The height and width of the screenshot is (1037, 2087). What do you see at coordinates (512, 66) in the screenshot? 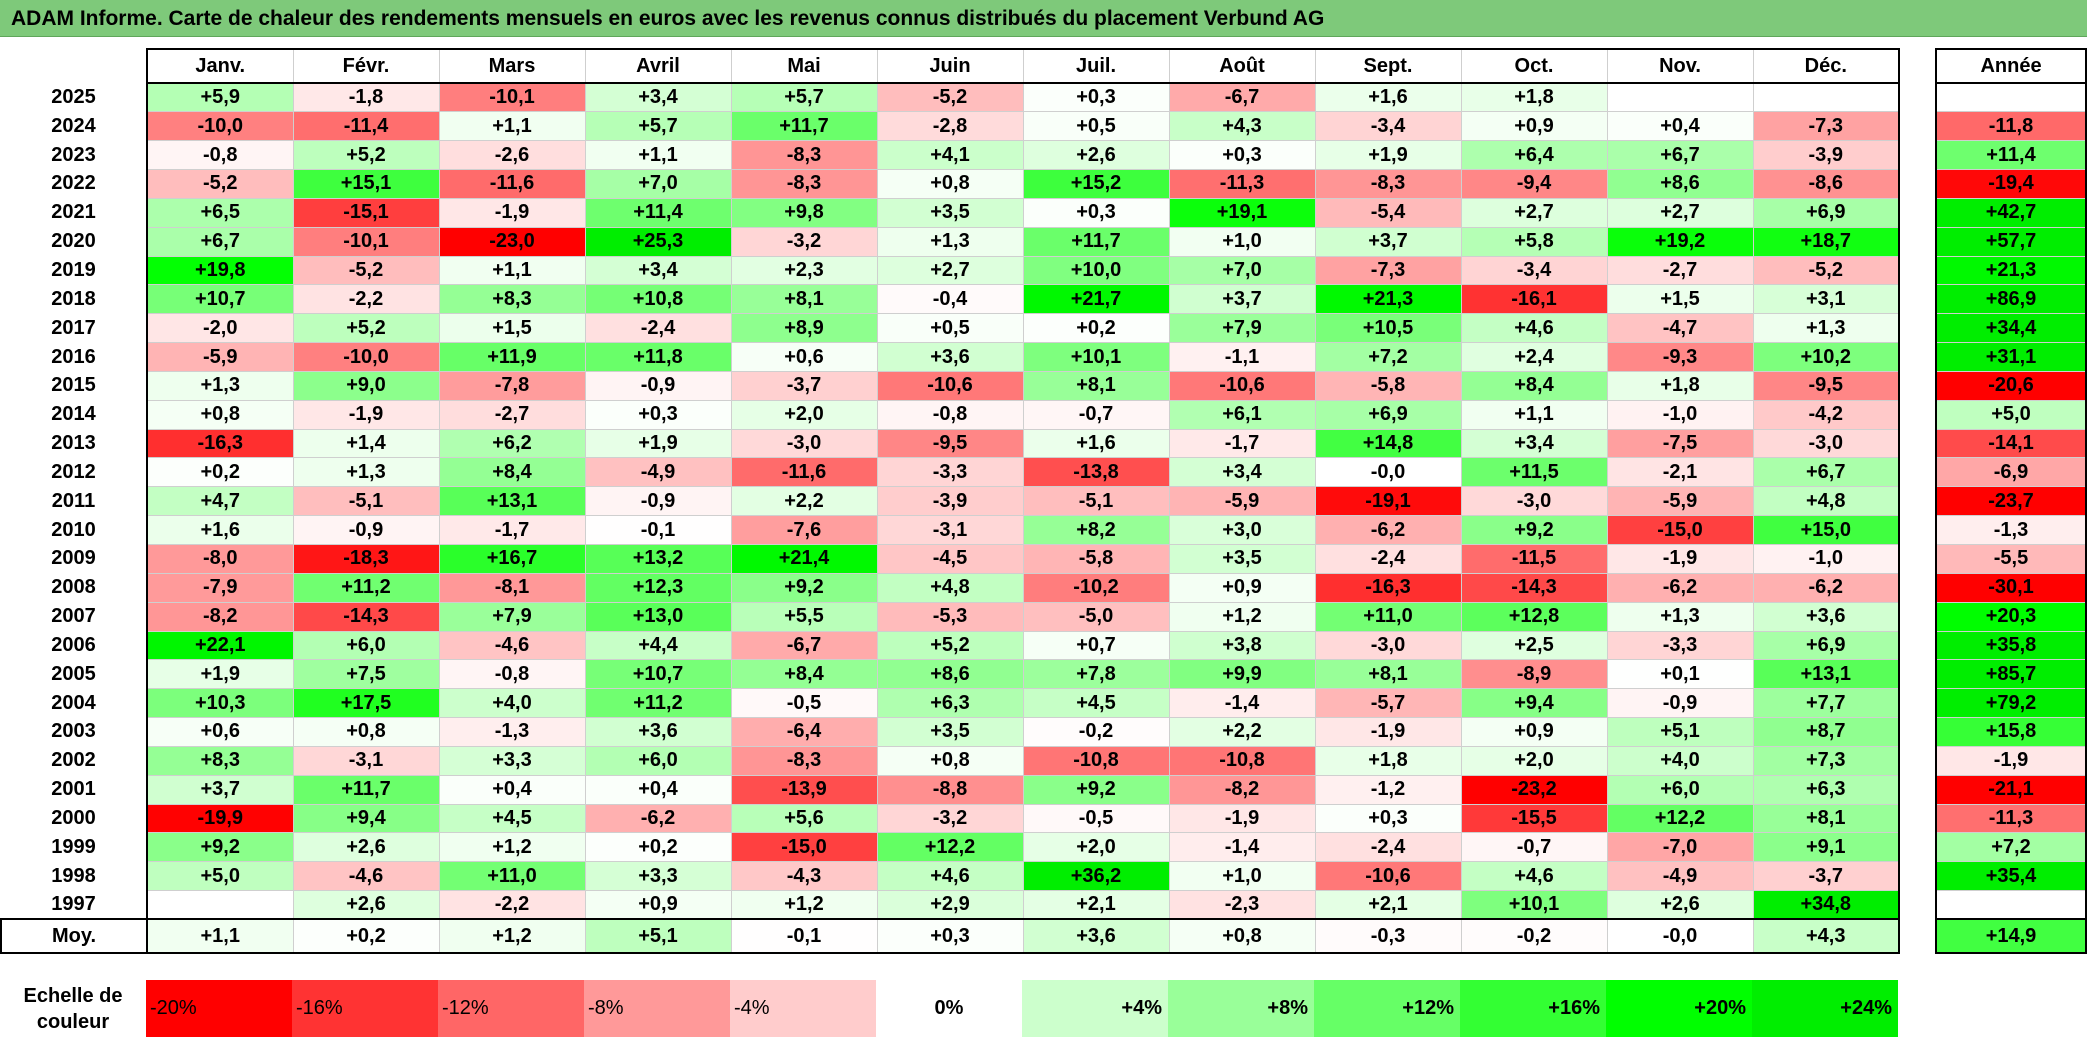
I see `month-header: Mars` at bounding box center [512, 66].